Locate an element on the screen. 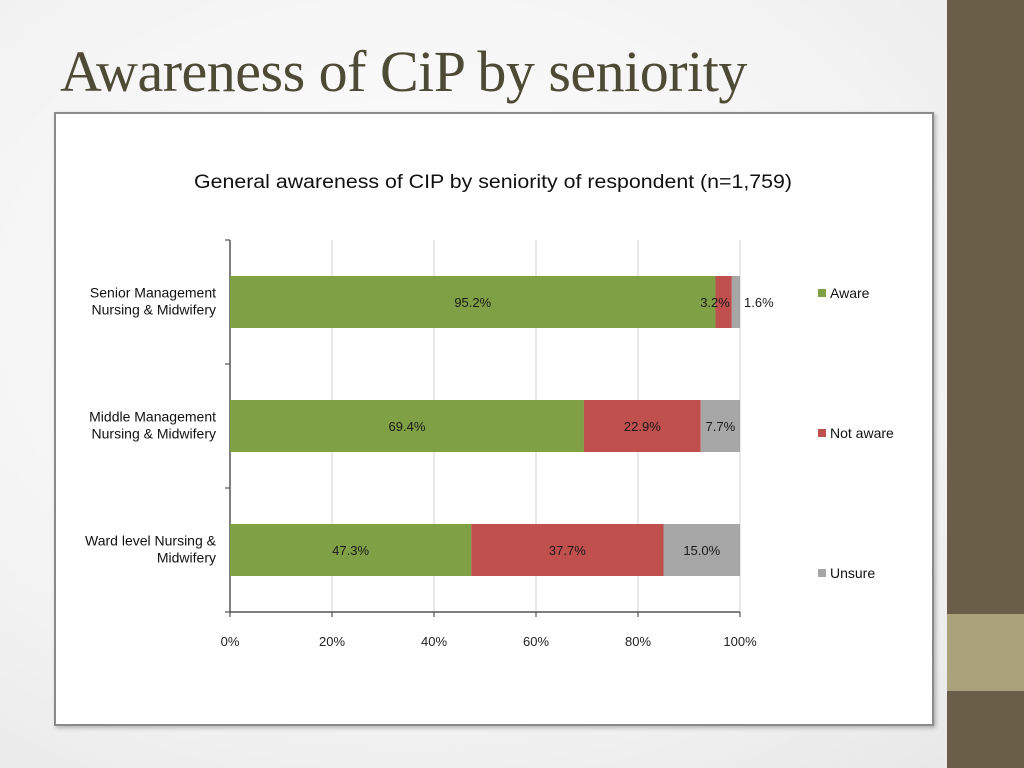  category-label: Midwifery is located at coordinates (186, 558).